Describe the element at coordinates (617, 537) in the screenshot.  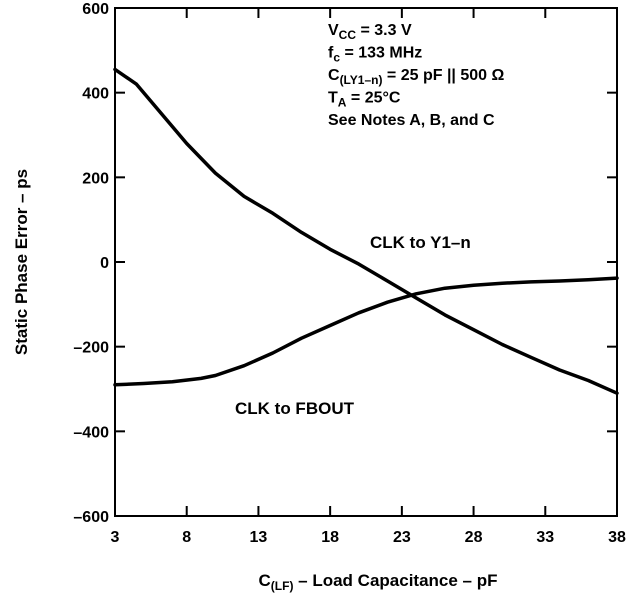
I see `x-tick-label: 38` at that location.